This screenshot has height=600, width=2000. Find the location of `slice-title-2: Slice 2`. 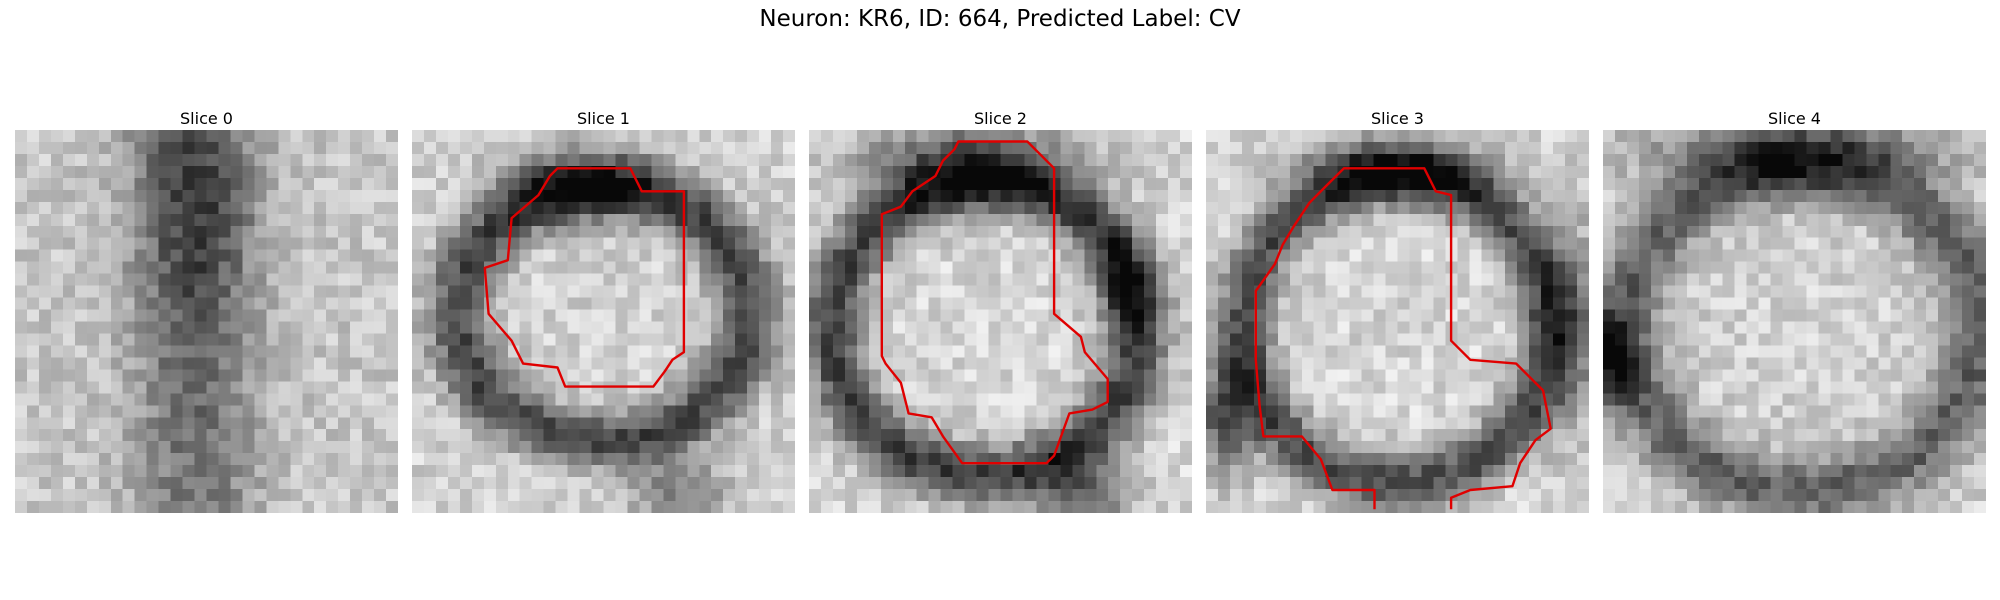

slice-title-2: Slice 2 is located at coordinates (1000, 118).